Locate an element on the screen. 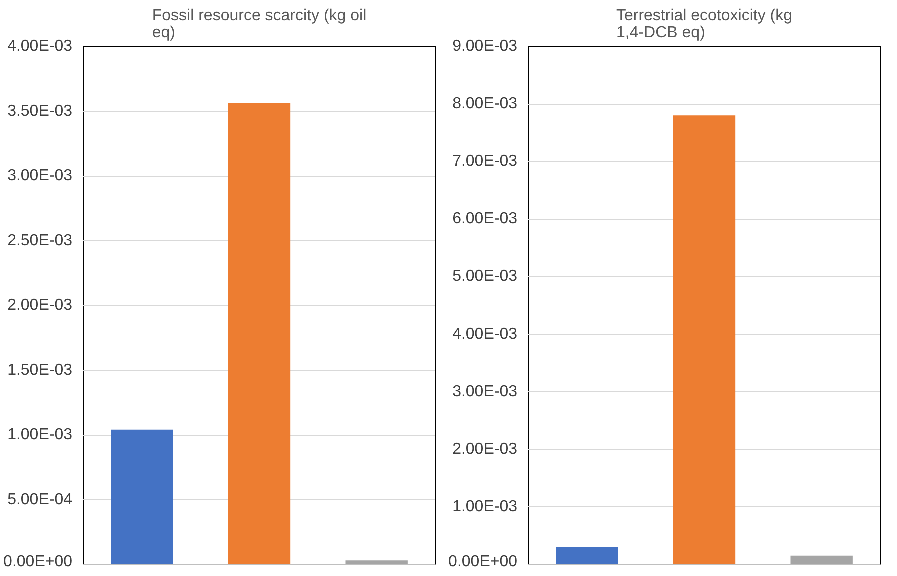 The width and height of the screenshot is (897, 576). chart-title: Terrestrial ecotoxicity (kg 1,4-DCB eq) is located at coordinates (704, 25).